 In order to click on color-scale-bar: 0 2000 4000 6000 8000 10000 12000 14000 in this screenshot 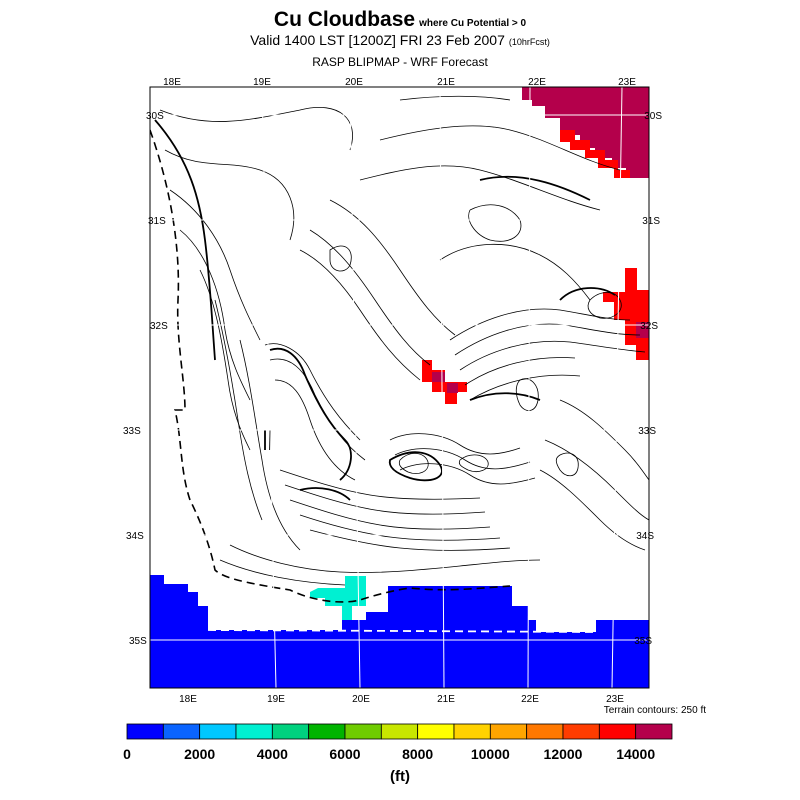, I will do `click(398, 742)`.